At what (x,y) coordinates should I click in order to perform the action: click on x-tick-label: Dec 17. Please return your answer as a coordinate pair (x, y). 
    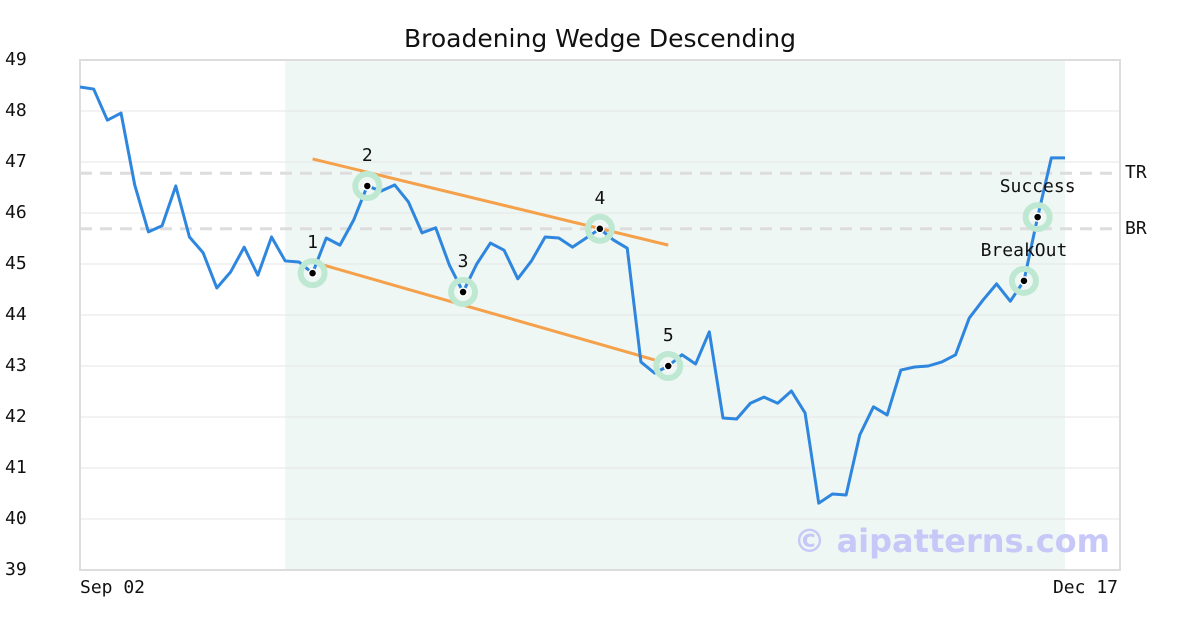
    Looking at the image, I should click on (1085, 587).